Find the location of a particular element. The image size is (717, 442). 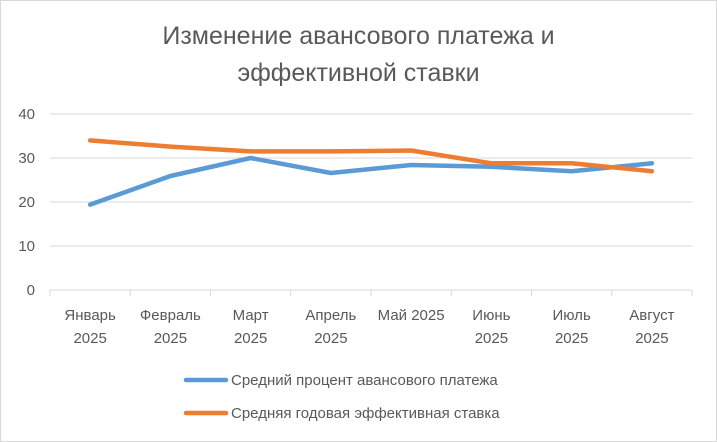

x-tick-label: Апрель 2025 is located at coordinates (330, 327).